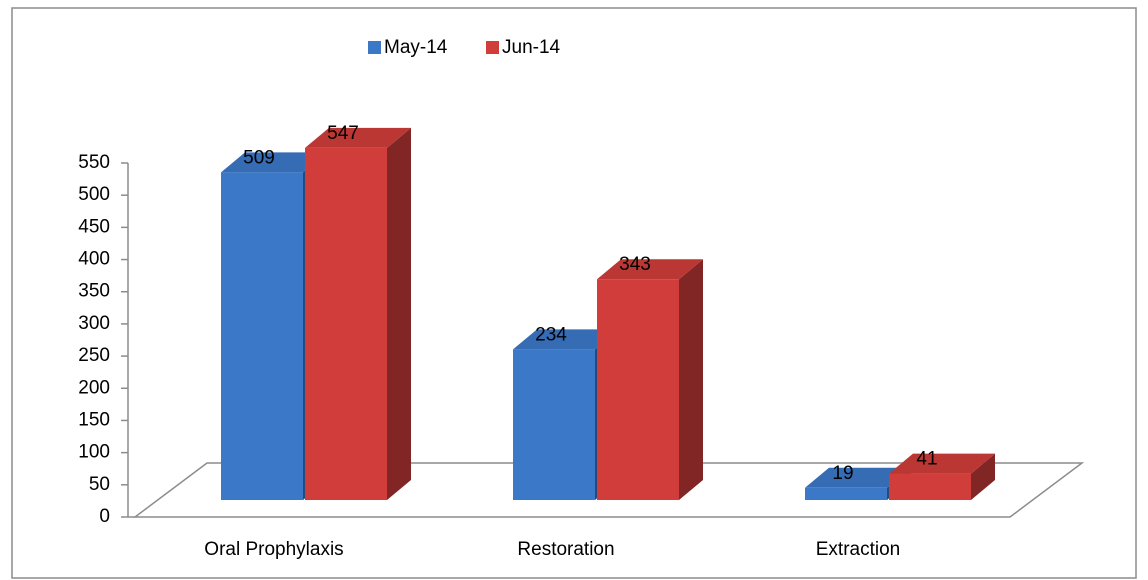 Image resolution: width=1148 pixels, height=580 pixels. What do you see at coordinates (565, 549) in the screenshot?
I see `x-tick-label: Restoration` at bounding box center [565, 549].